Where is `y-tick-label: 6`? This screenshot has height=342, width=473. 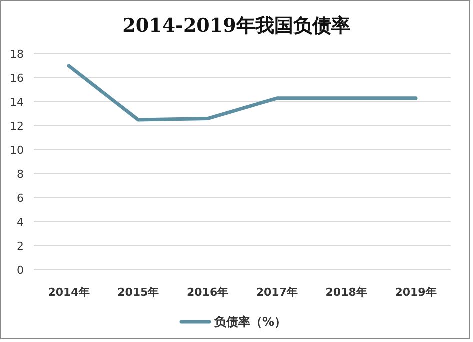 y-tick-label: 6 is located at coordinates (20, 198).